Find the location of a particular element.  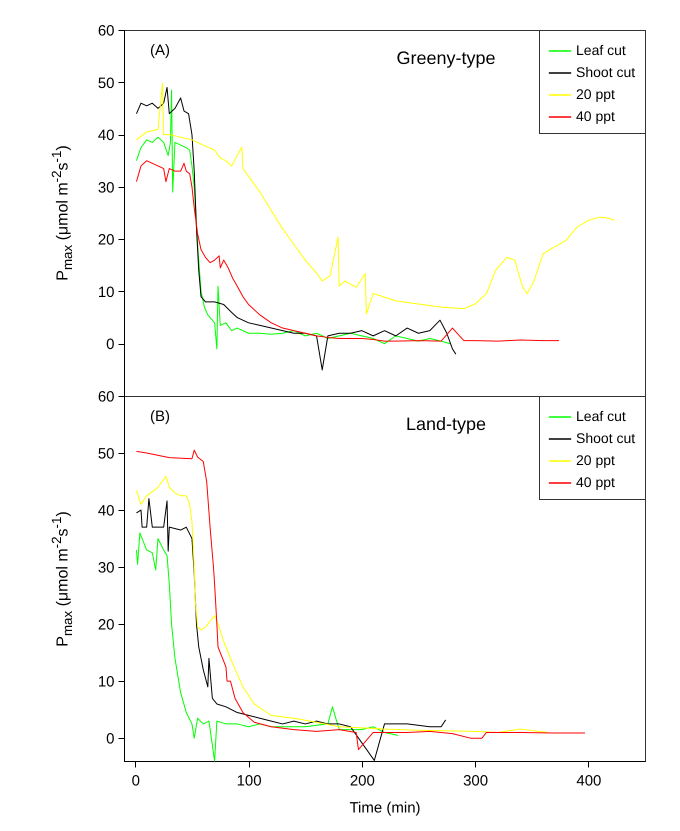

x-tick-label: 0 is located at coordinates (136, 781).